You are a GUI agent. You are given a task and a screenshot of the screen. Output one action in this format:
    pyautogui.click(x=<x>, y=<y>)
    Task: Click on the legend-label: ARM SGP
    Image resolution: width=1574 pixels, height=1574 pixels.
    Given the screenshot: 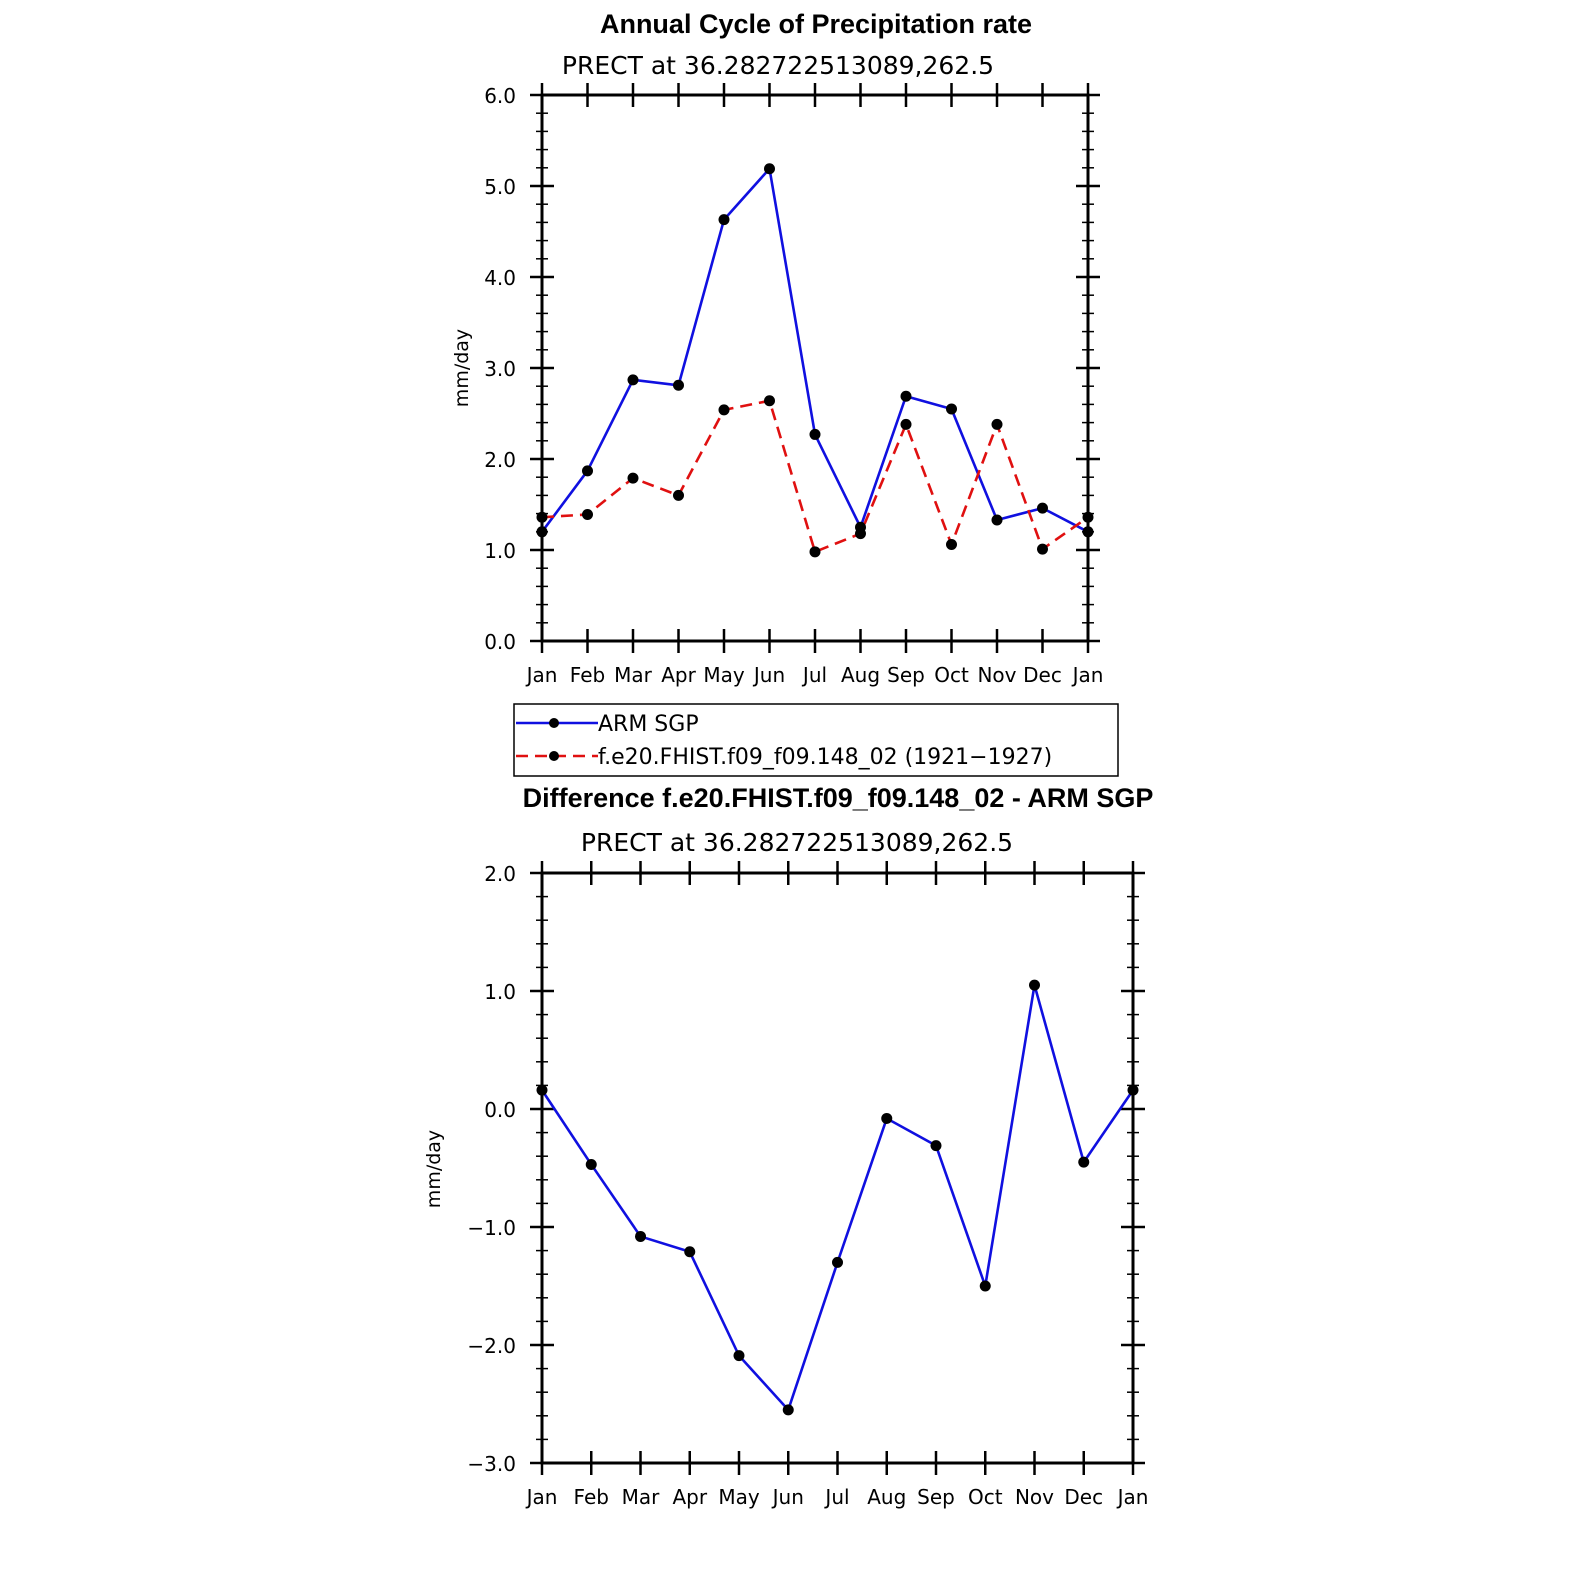 What is the action you would take?
    pyautogui.click(x=648, y=724)
    